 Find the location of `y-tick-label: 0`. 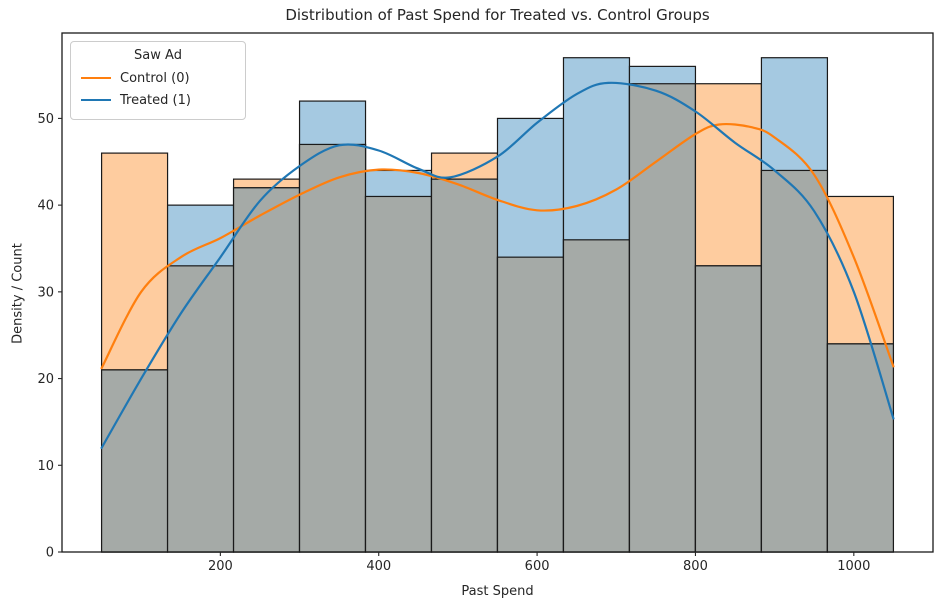

y-tick-label: 0 is located at coordinates (50, 553).